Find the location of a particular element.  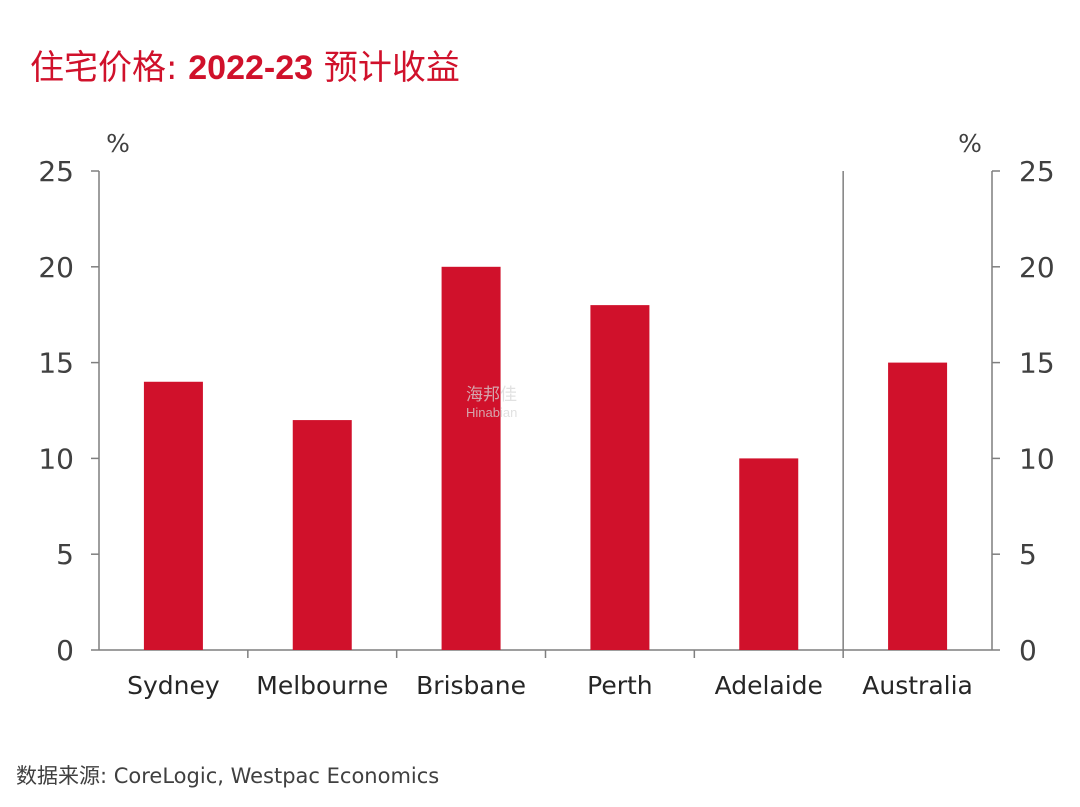

y-tick-label-left: 10 is located at coordinates (56, 458).